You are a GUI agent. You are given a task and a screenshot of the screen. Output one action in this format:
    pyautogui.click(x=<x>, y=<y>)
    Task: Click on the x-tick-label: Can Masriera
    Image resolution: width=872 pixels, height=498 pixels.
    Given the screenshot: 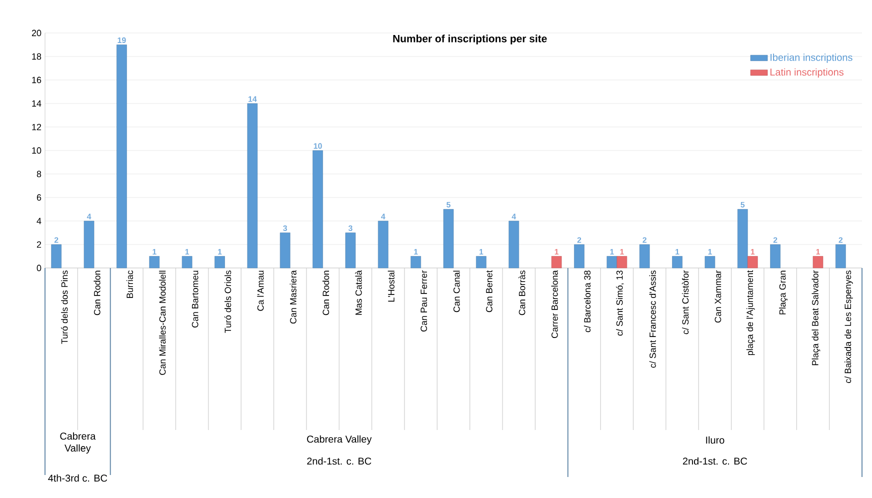 What is the action you would take?
    pyautogui.click(x=293, y=297)
    